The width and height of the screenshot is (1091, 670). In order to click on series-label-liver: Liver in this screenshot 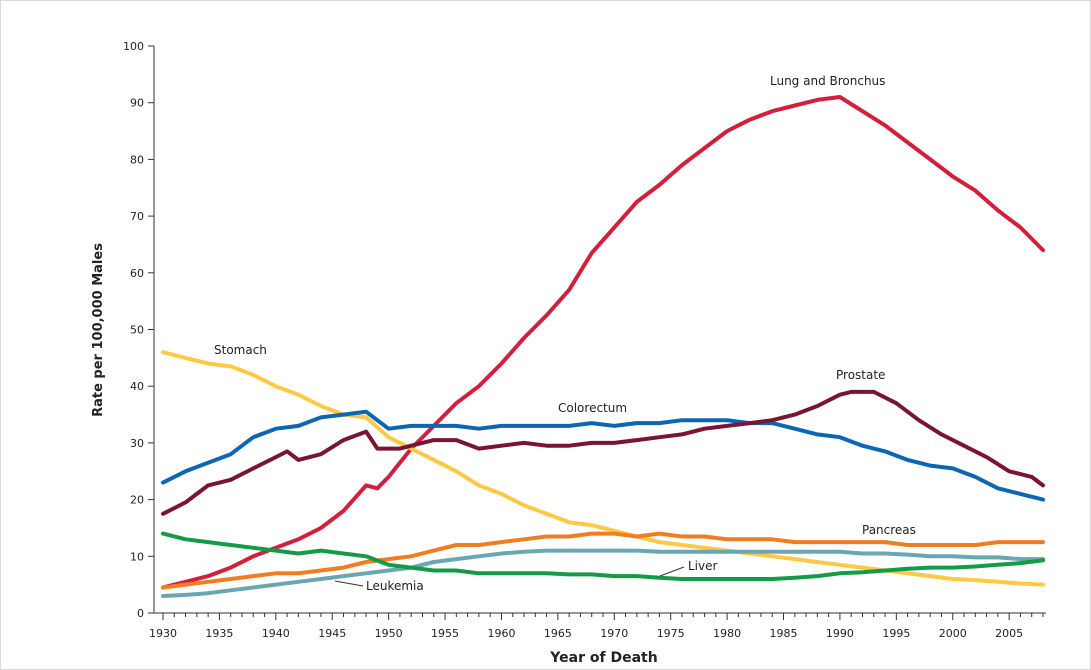, I will do `click(703, 566)`.